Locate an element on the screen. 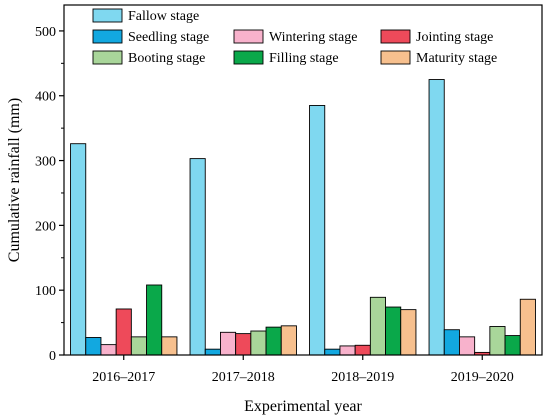  legend-label-4: Booting stage is located at coordinates (166, 58).